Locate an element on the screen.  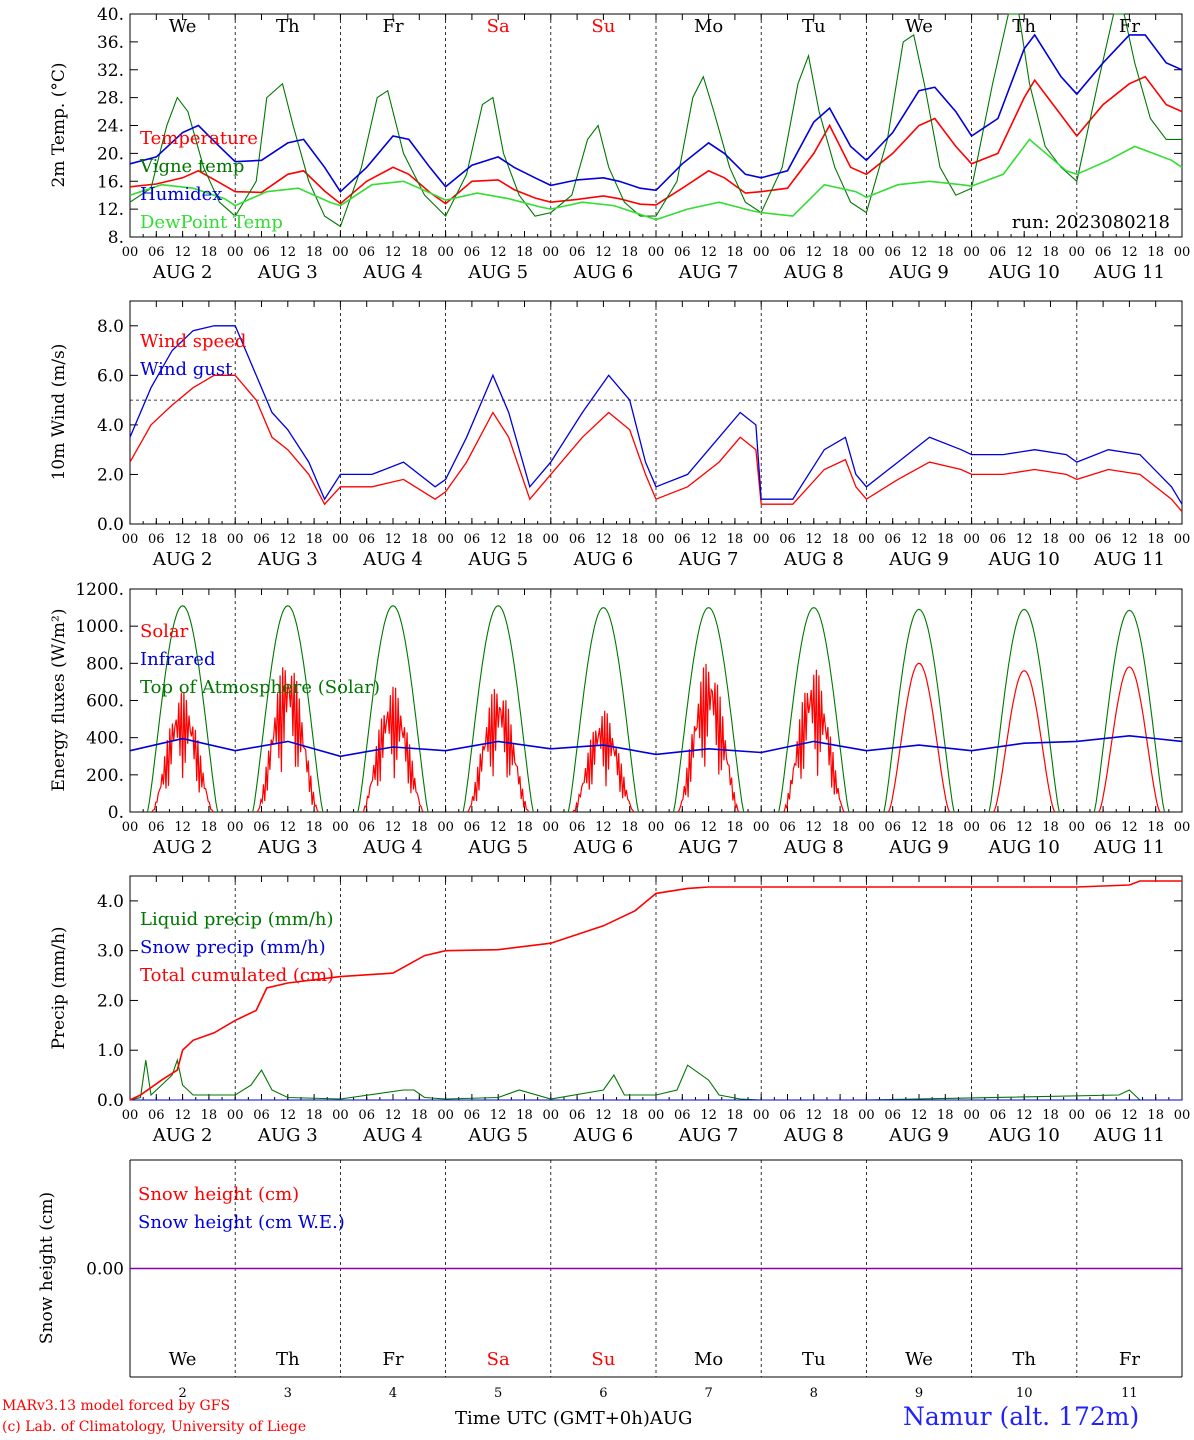
station-name: Namur (alt. 172m) is located at coordinates (1021, 1416).